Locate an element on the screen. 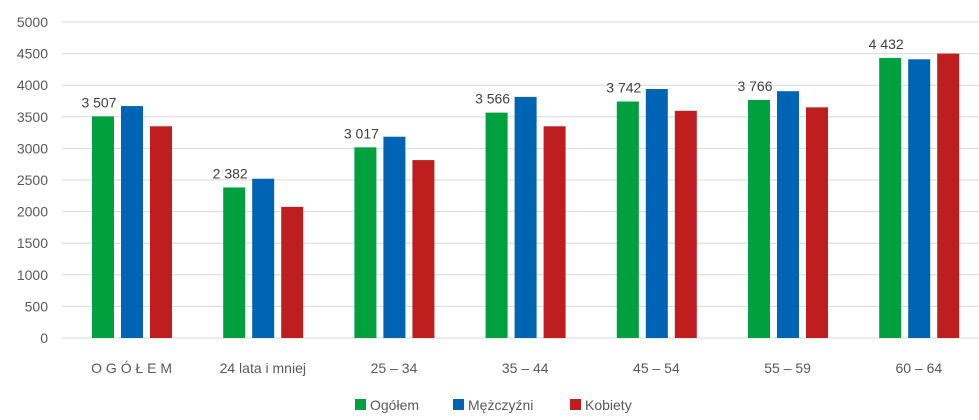 This screenshot has width=979, height=420. legend-swatch-mężczyźni is located at coordinates (458, 404).